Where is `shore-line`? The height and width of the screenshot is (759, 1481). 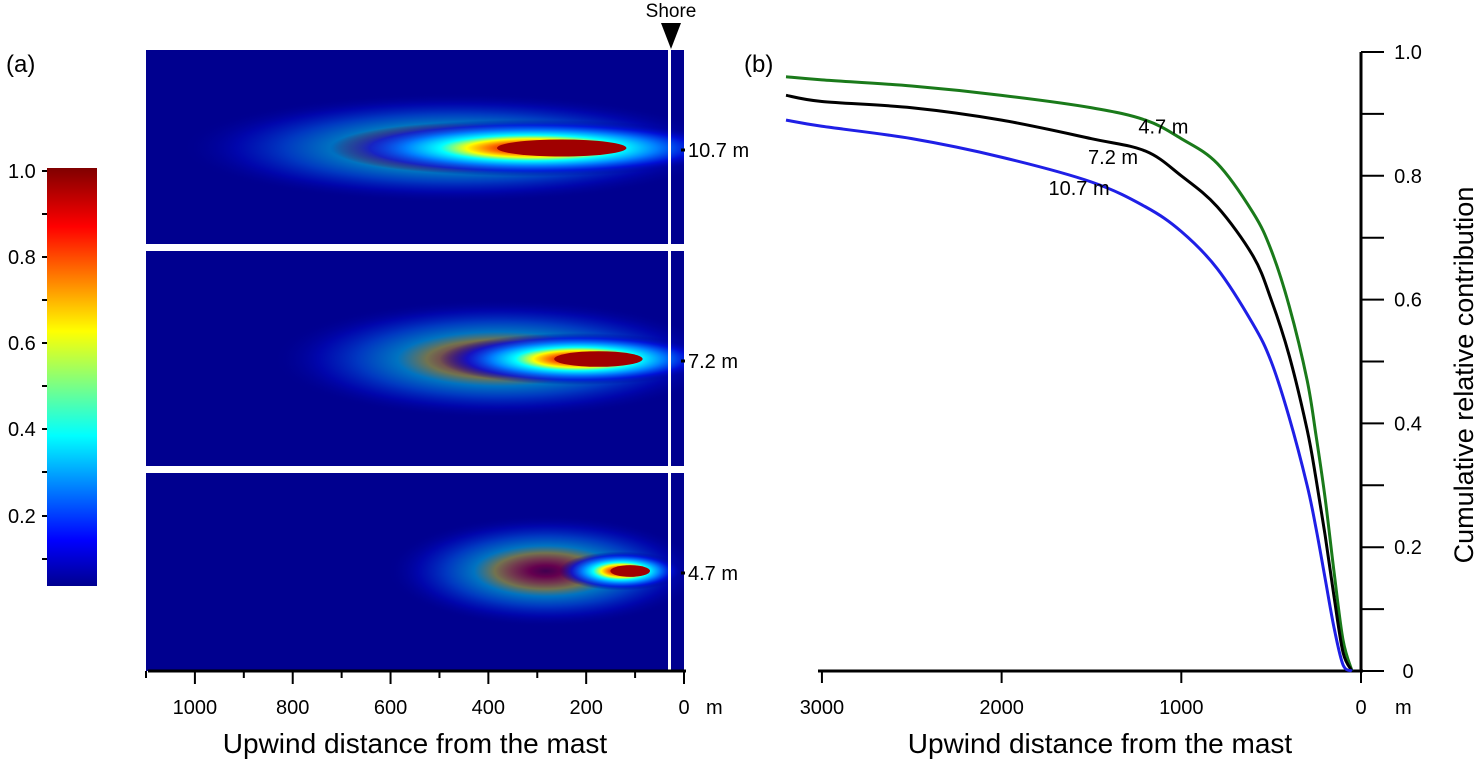
shore-line is located at coordinates (669, 360).